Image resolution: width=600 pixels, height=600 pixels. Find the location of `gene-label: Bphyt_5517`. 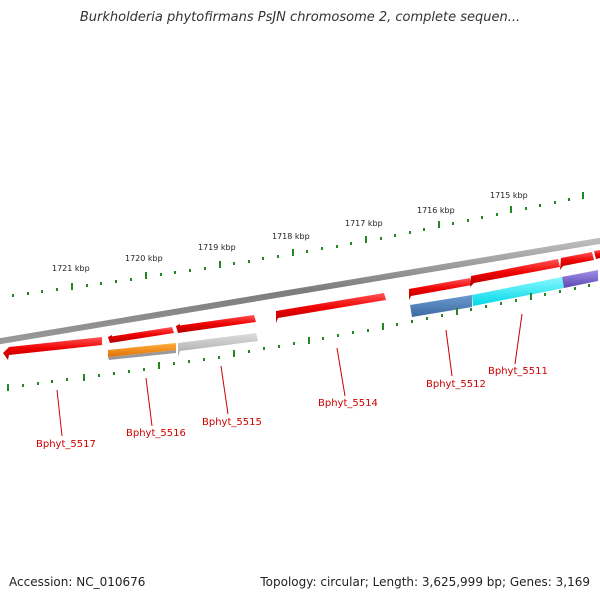

gene-label: Bphyt_5517 is located at coordinates (66, 444).